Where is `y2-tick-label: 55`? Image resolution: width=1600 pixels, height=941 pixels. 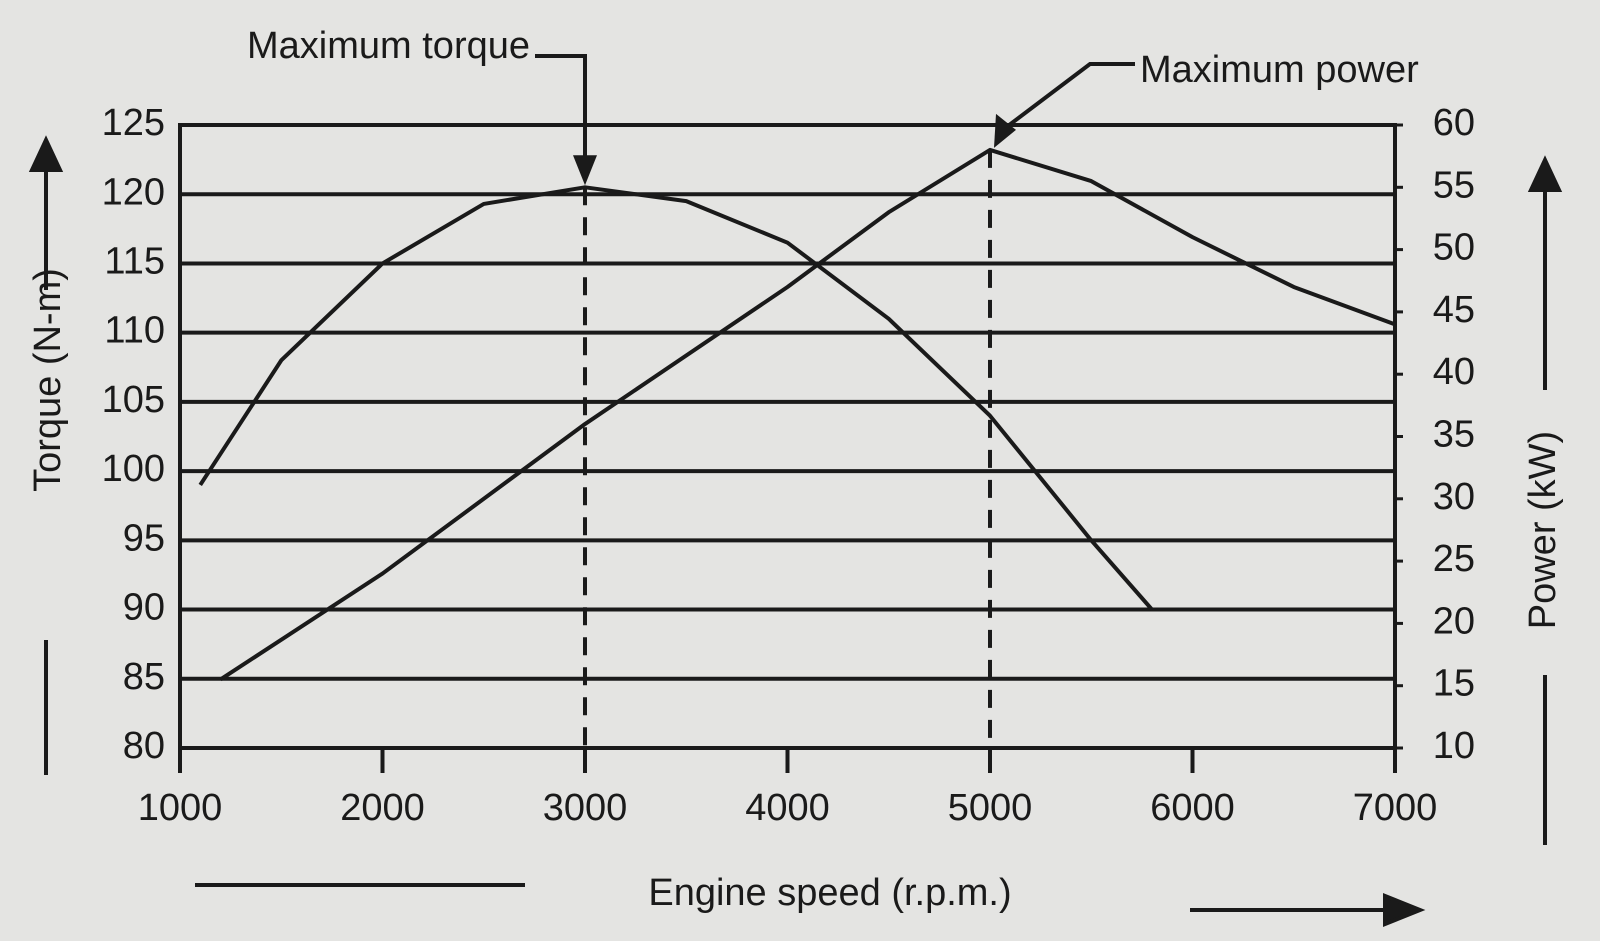
y2-tick-label: 55 is located at coordinates (1454, 185).